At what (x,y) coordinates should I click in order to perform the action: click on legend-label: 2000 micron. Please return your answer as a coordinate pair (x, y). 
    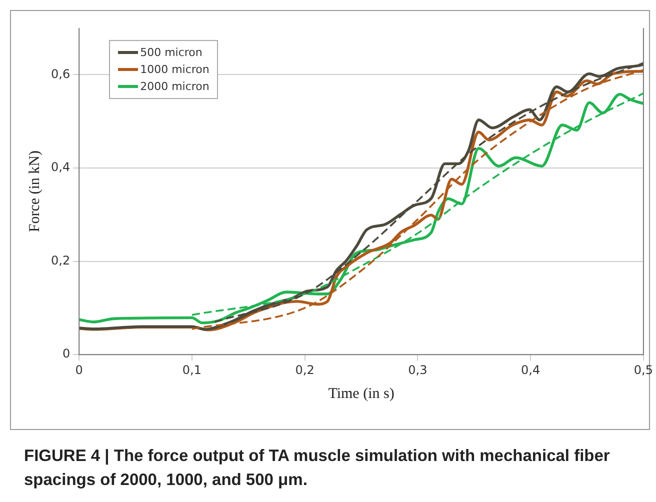
    Looking at the image, I should click on (175, 86).